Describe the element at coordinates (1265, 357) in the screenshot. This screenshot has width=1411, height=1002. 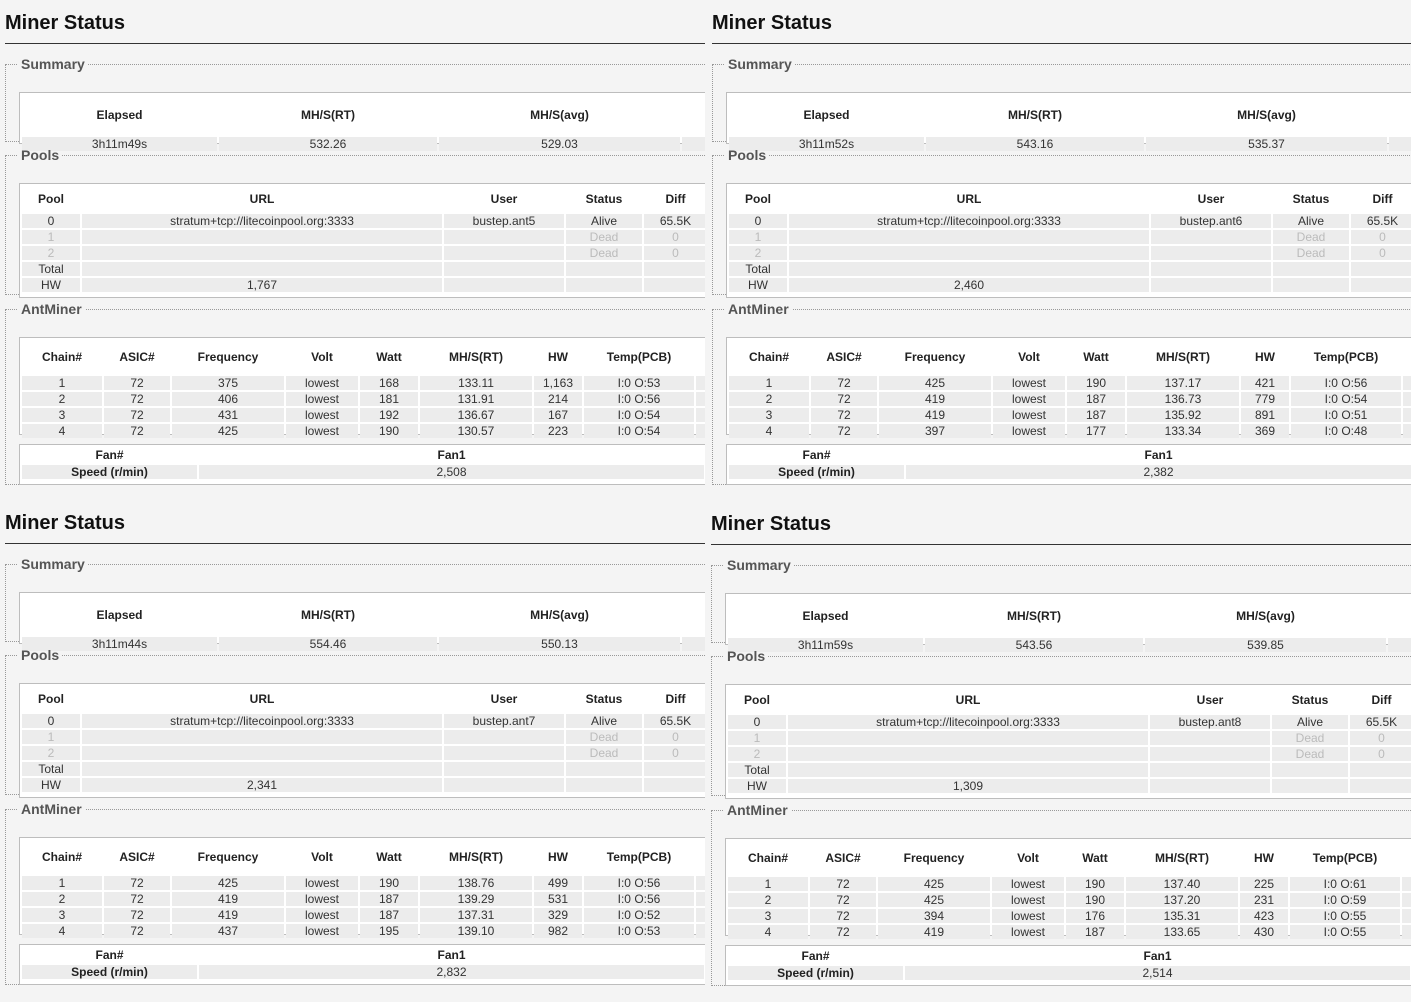
I see `header-hw: HW` at that location.